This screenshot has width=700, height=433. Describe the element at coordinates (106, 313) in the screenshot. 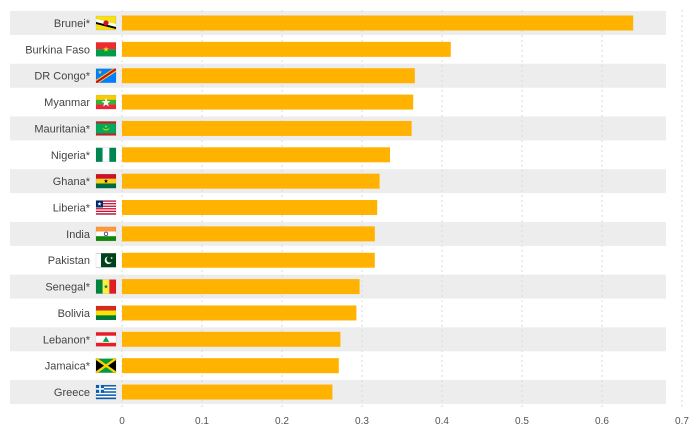

I see `bolivia-flag-icon` at that location.